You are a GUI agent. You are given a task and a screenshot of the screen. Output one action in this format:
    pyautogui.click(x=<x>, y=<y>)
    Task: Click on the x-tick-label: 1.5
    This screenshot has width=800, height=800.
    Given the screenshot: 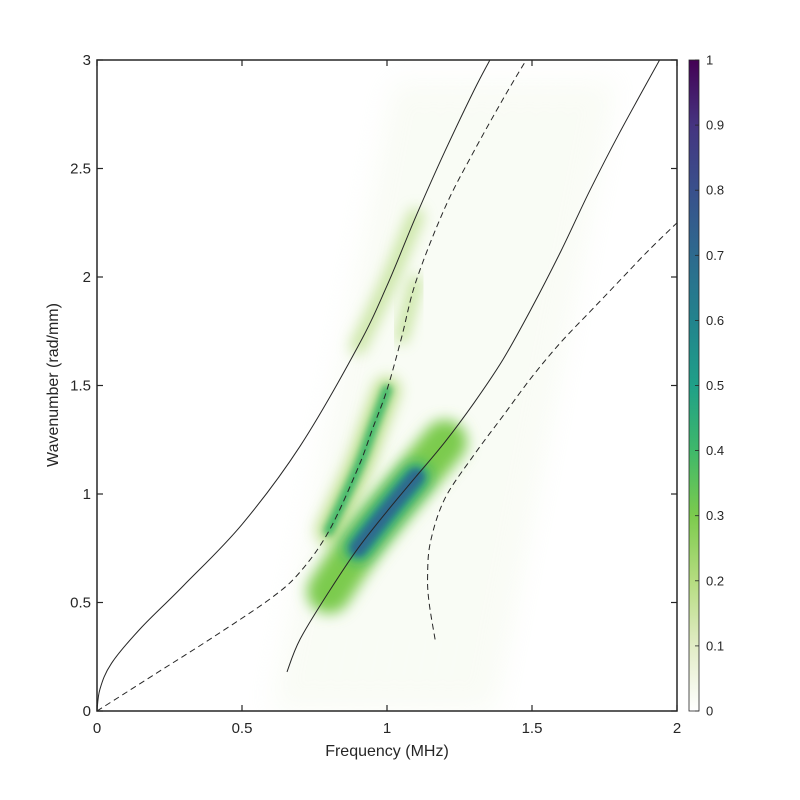 What is the action you would take?
    pyautogui.click(x=532, y=728)
    